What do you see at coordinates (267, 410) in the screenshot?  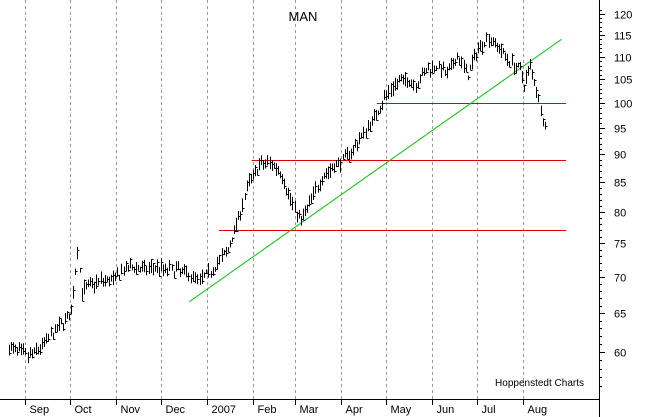 I see `x-tick-label: Feb` at bounding box center [267, 410].